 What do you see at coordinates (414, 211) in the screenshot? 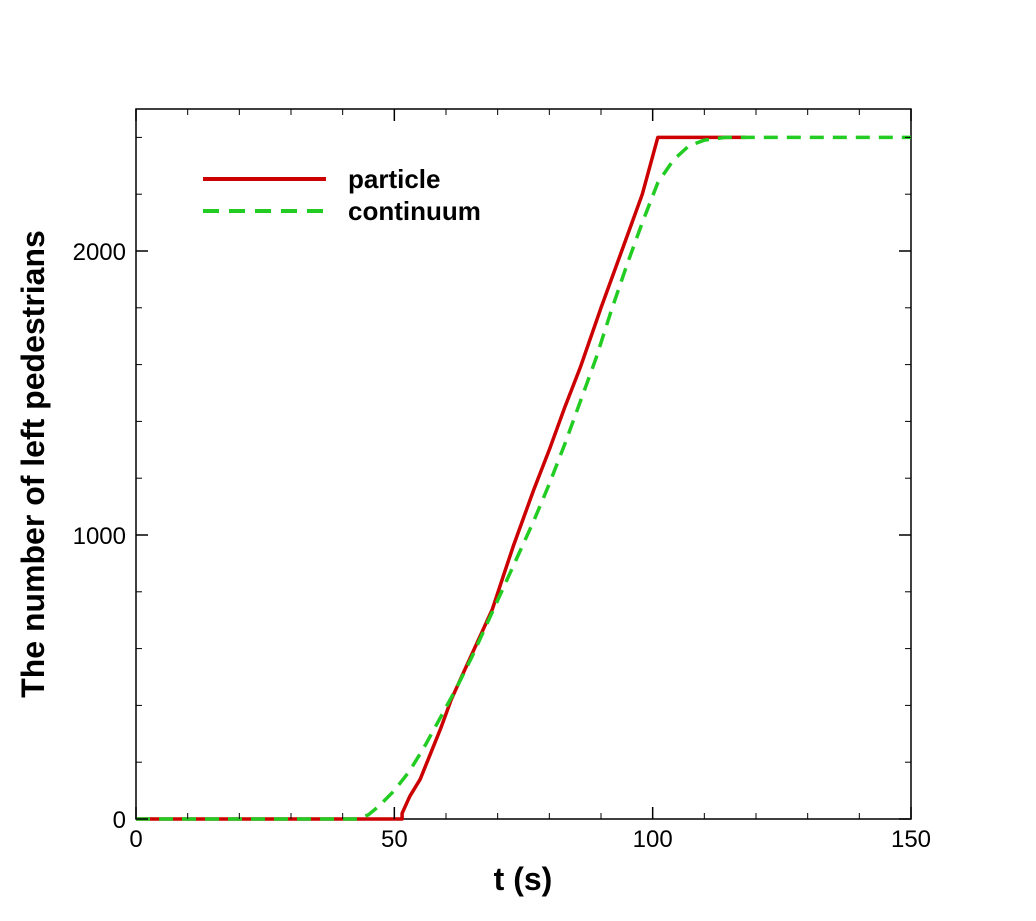
I see `legend-label-continuum: continuum` at bounding box center [414, 211].